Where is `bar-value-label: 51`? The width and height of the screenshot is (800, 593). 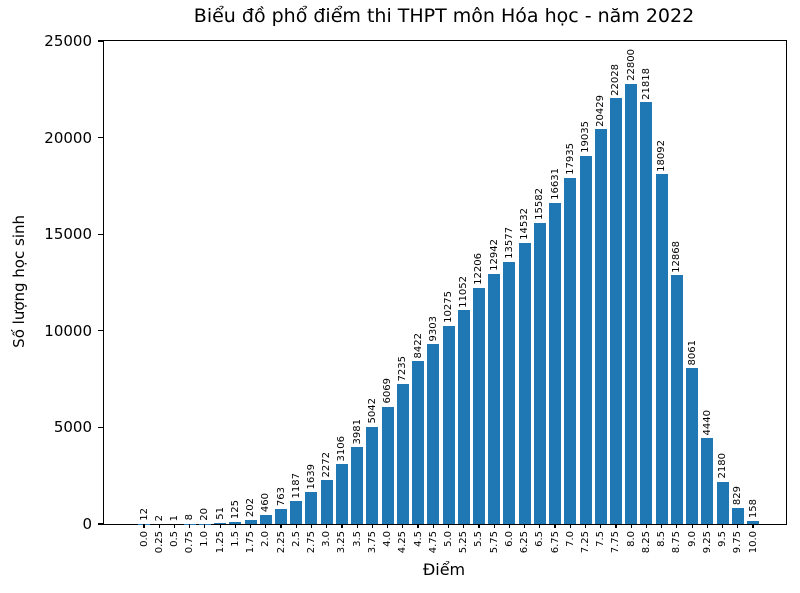
bar-value-label: 51 is located at coordinates (220, 513).